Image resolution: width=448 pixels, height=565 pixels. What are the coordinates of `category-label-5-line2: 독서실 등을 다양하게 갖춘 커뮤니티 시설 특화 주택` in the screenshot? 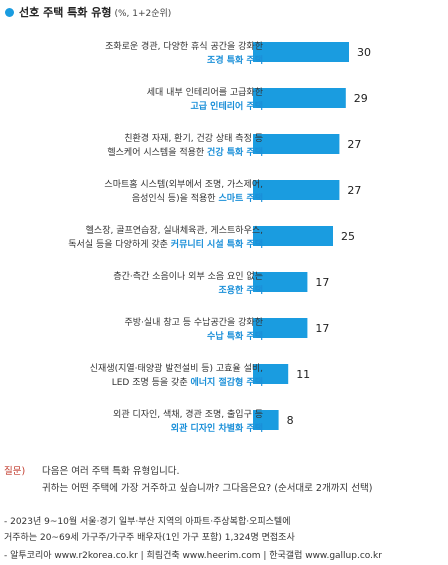 It's located at (165, 244).